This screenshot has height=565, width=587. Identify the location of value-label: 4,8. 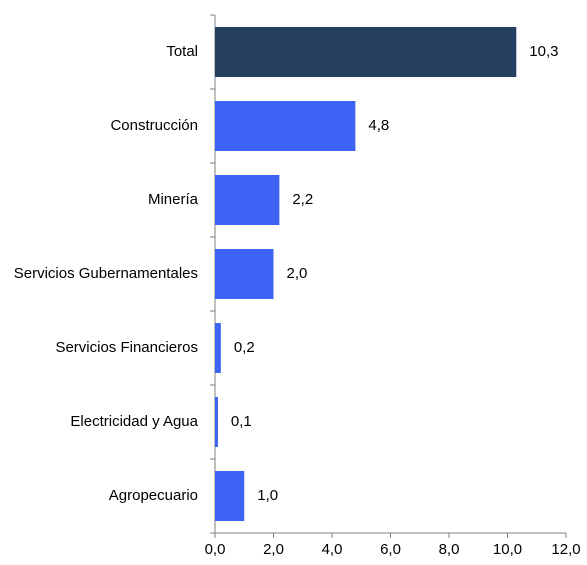
(378, 125).